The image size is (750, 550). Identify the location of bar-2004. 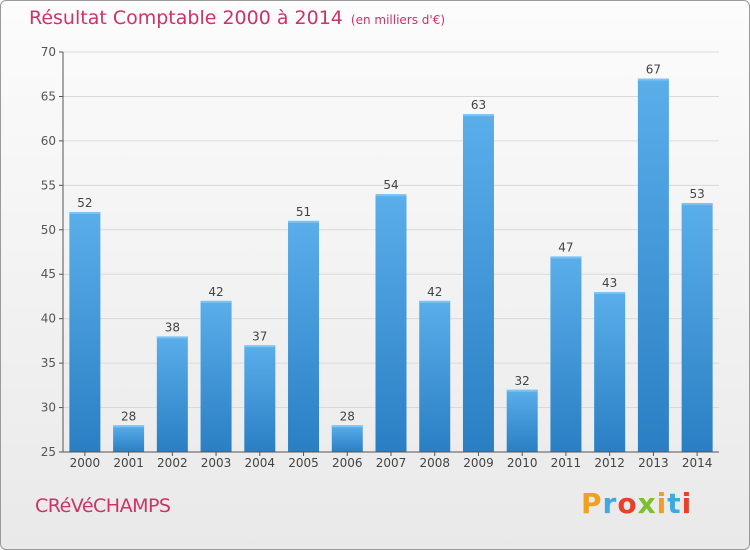
(260, 398).